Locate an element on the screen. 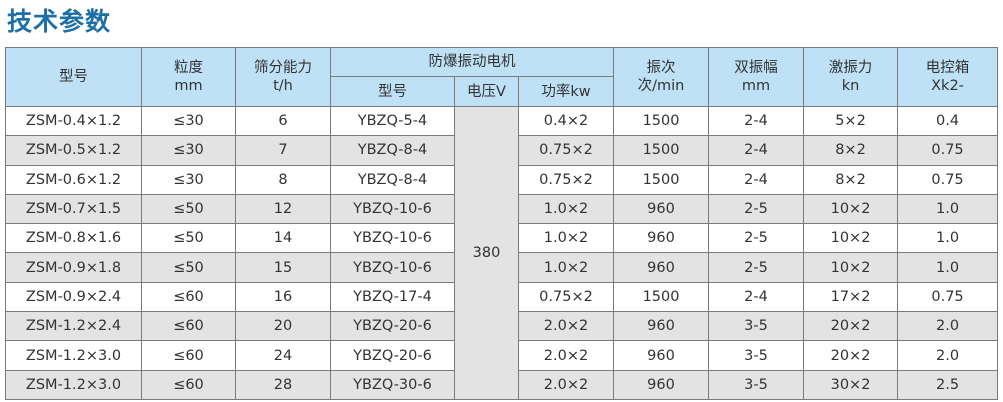  page-title: 技术参数 is located at coordinates (59, 21).